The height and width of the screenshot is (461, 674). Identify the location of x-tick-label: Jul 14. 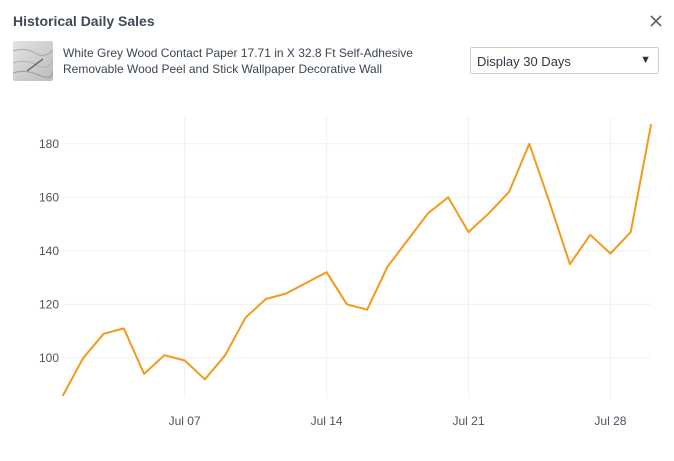
(327, 421).